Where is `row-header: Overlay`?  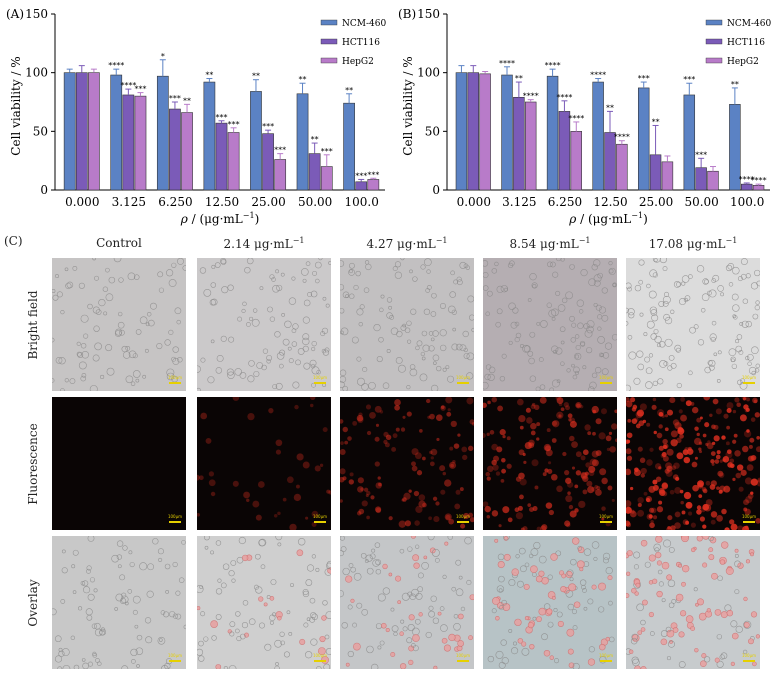
row-header: Overlay is located at coordinates (33, 603).